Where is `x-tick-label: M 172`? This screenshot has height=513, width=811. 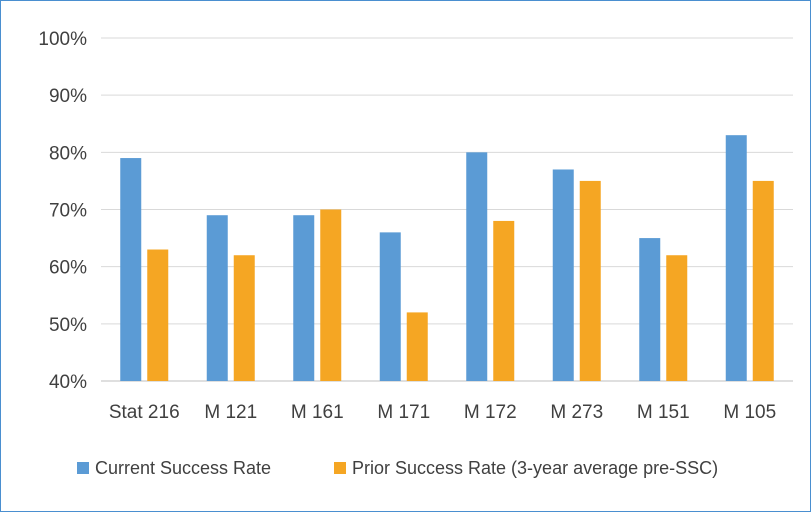
x-tick-label: M 172 is located at coordinates (490, 412).